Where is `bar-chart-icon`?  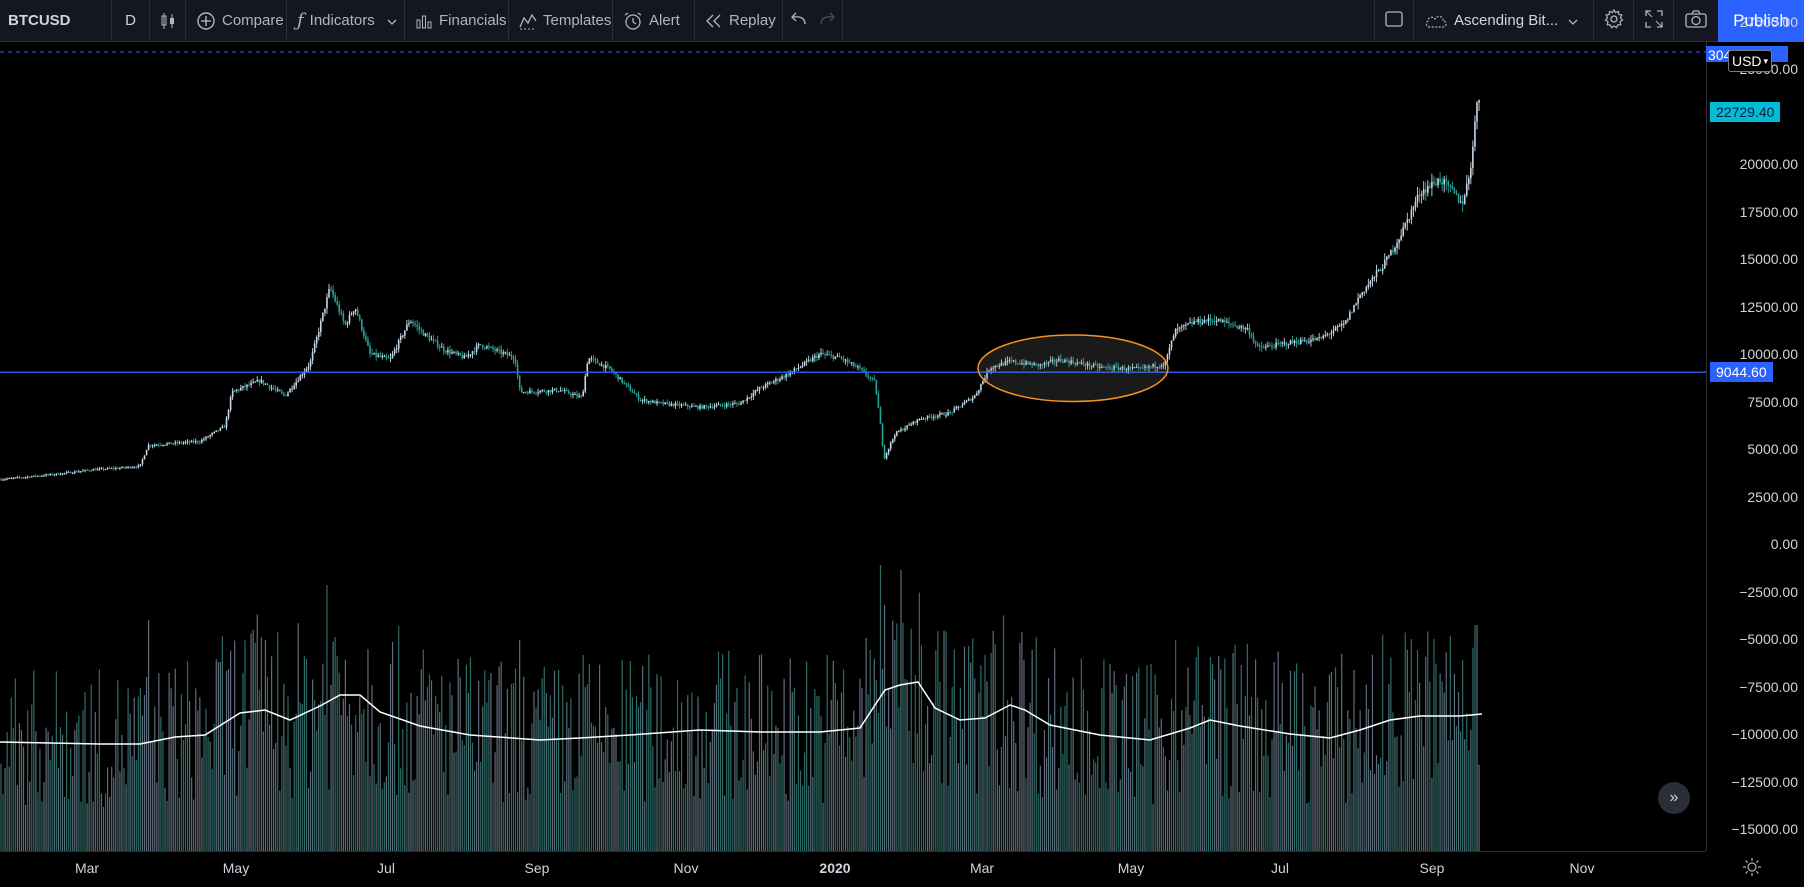
bar-chart-icon is located at coordinates (424, 21).